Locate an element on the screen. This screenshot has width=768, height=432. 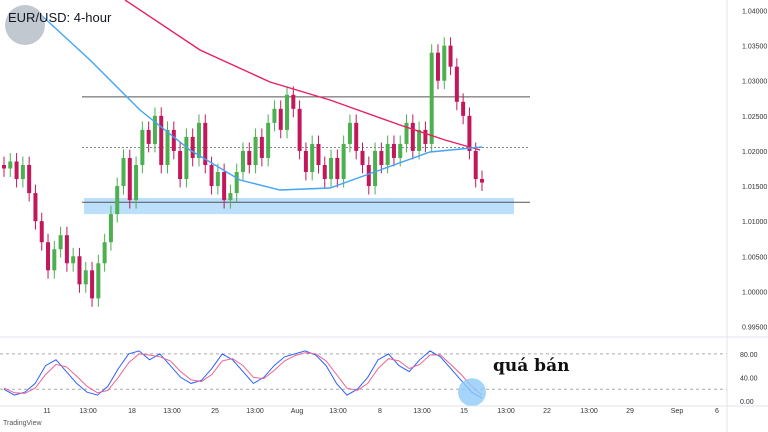
x-tick-label: 29 is located at coordinates (630, 411).